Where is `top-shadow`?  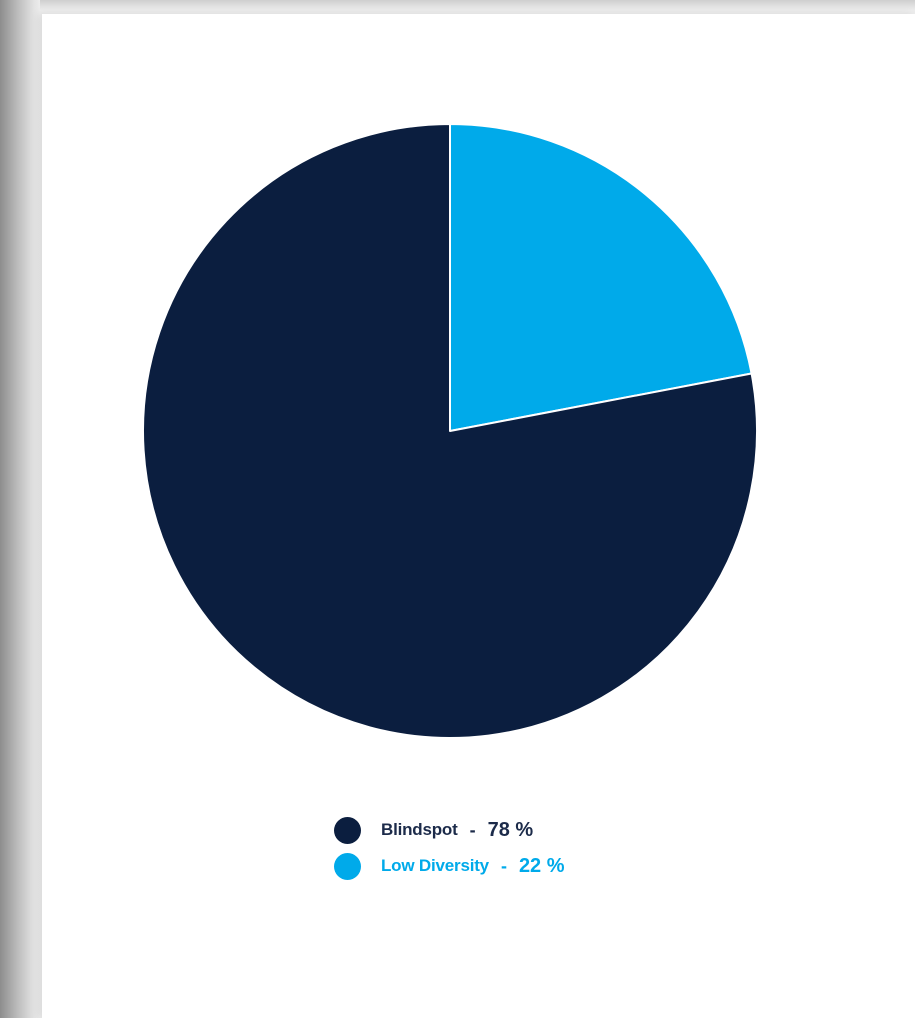 top-shadow is located at coordinates (457, 5).